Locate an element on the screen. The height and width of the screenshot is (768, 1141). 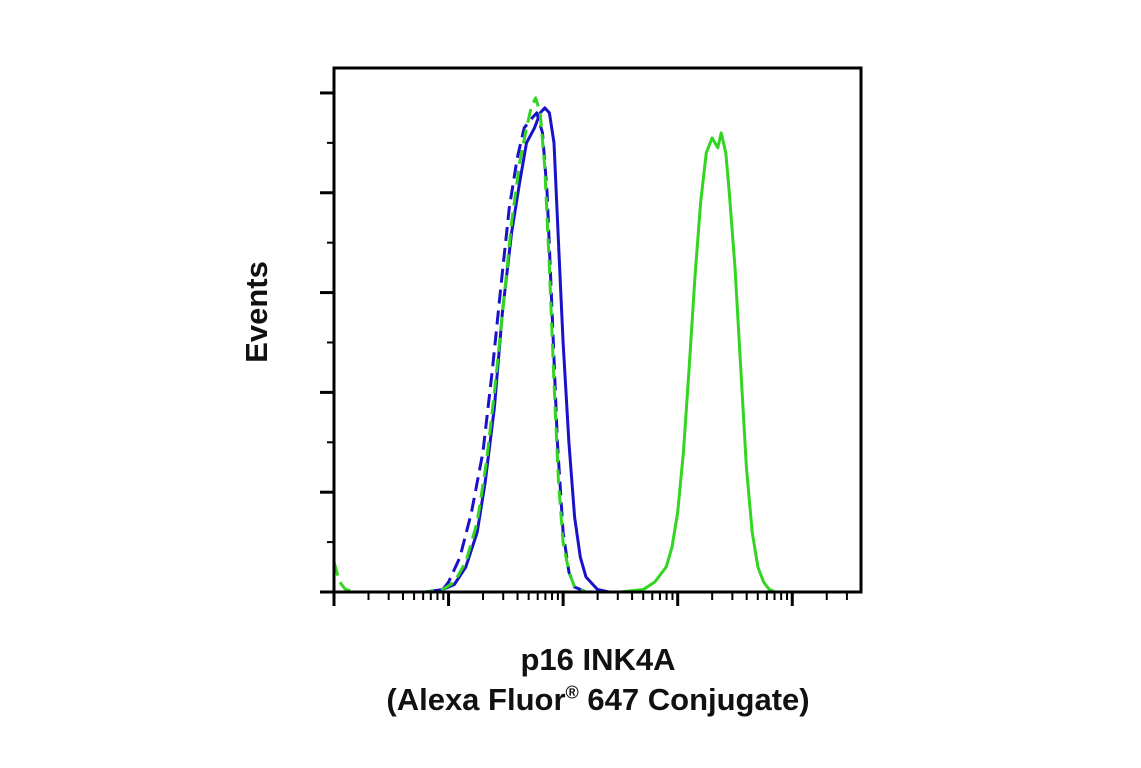
x-axis-title: p16 INK4A (Alexa Fluor® 647 Conjugate) is located at coordinates (597, 680).